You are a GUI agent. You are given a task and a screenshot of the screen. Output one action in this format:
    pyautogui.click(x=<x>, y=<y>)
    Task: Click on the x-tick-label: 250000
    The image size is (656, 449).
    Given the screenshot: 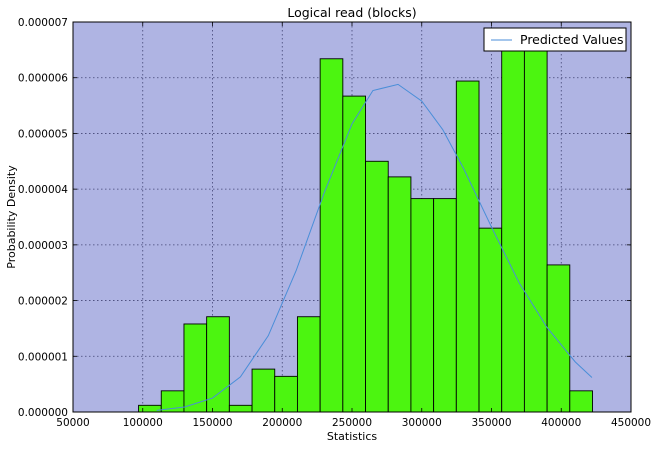 What is the action you would take?
    pyautogui.click(x=352, y=423)
    